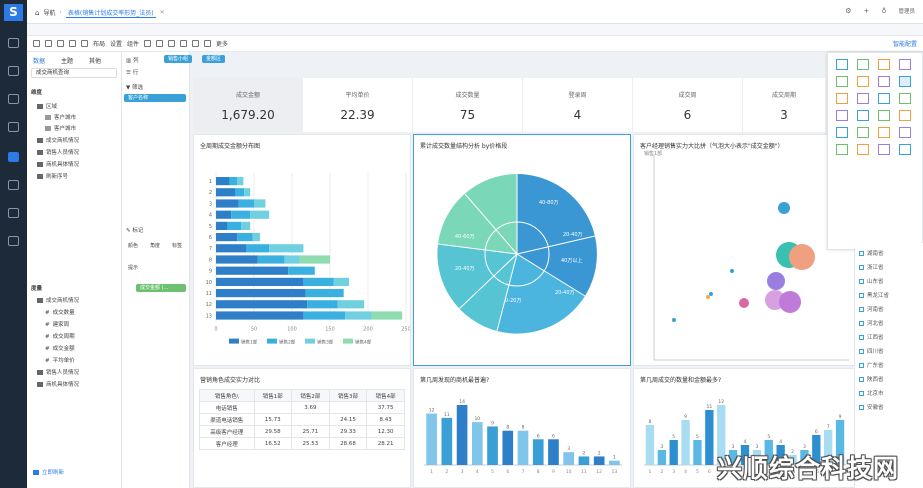 This screenshot has width=923, height=488. I want to click on refresh-icon, so click(36, 43).